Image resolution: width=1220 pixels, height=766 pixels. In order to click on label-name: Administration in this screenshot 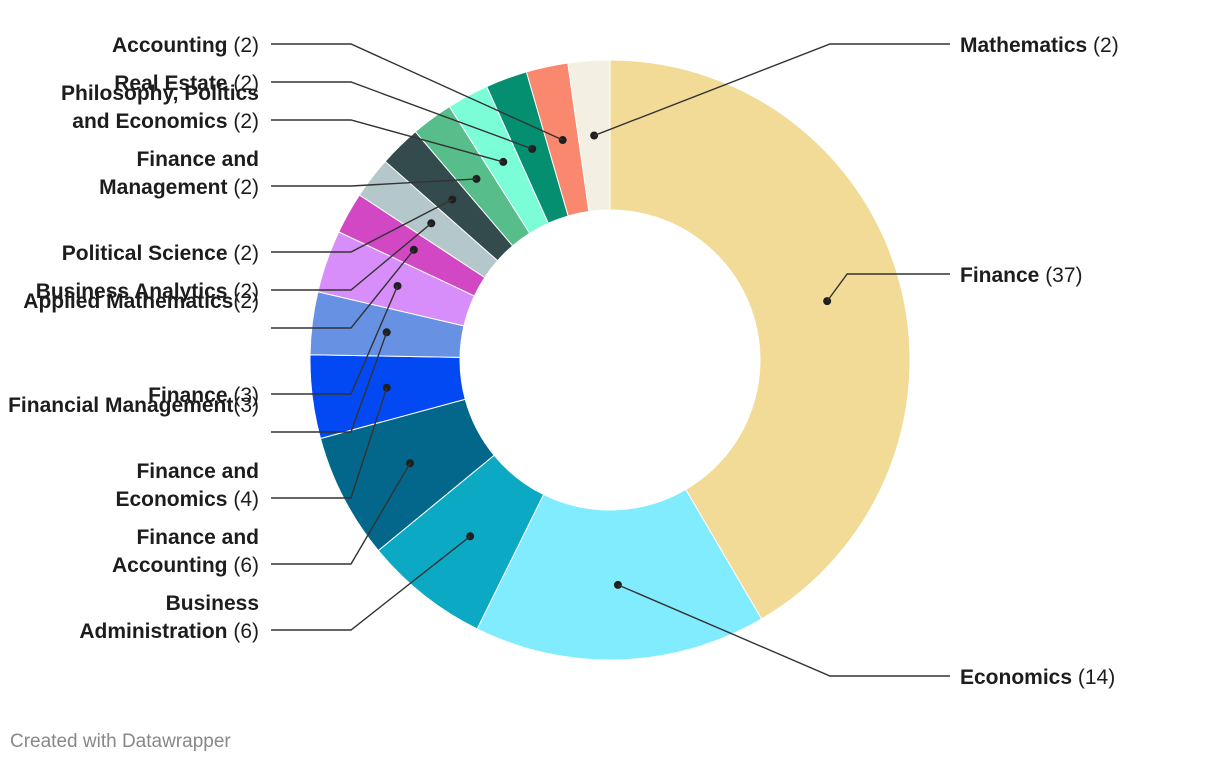, I will do `click(153, 631)`.